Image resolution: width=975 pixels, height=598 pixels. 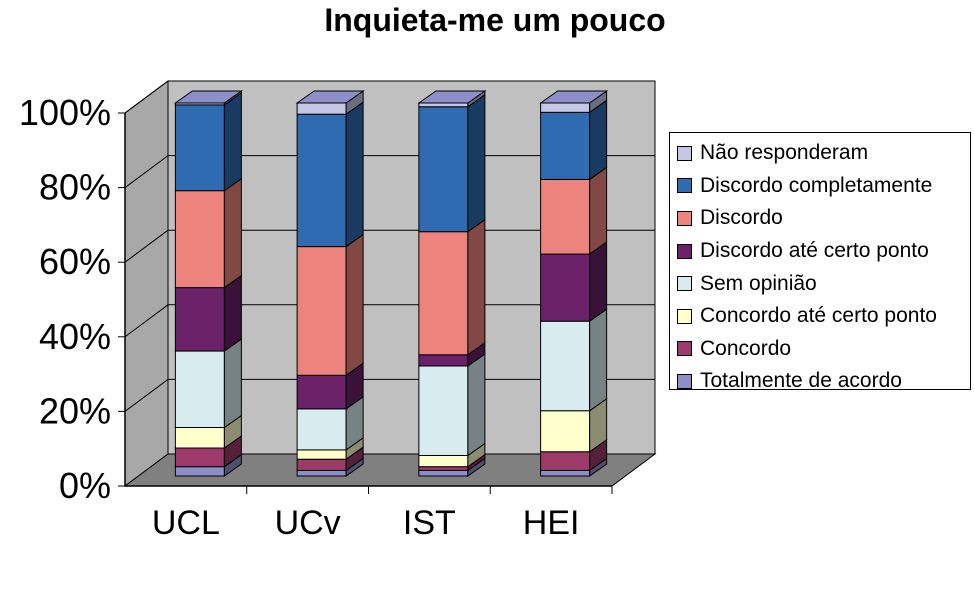 What do you see at coordinates (75, 187) in the screenshot?
I see `y-tick-label: 80%` at bounding box center [75, 187].